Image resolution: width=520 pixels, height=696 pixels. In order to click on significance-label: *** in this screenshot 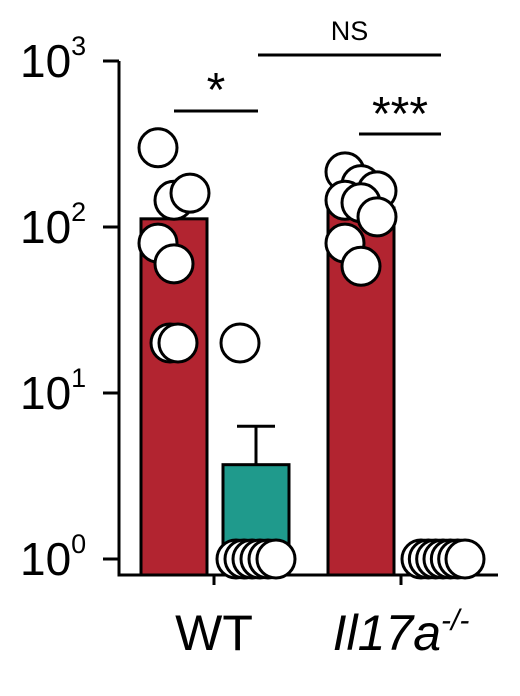, I will do `click(400, 114)`.